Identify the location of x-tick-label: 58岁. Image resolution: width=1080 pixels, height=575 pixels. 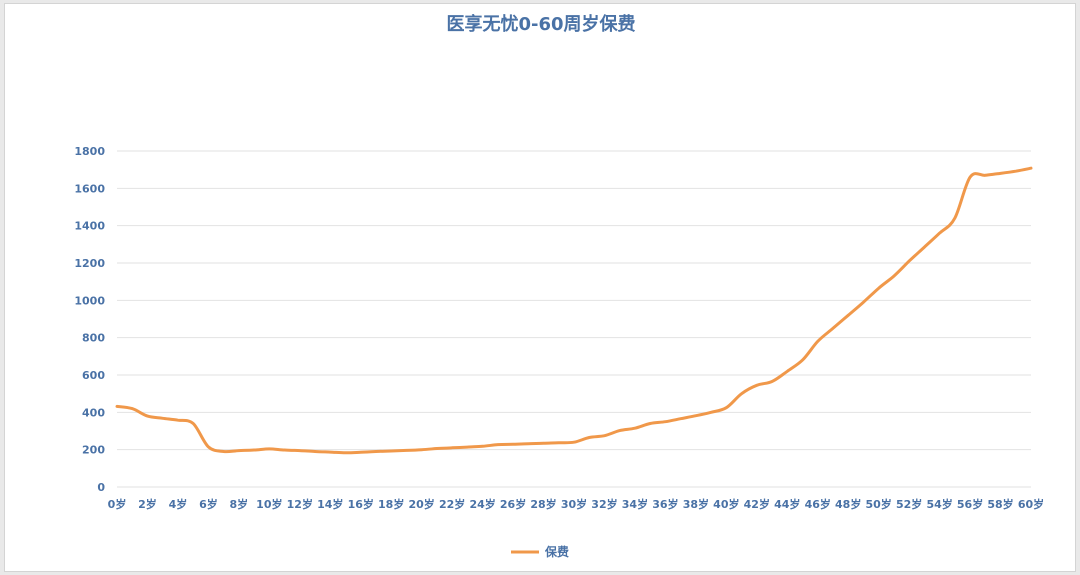
(1000, 504).